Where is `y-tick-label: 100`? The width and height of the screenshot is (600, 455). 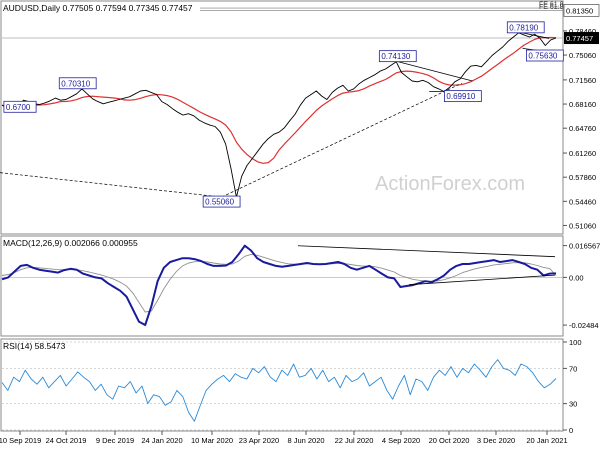
y-tick-label: 100 is located at coordinates (575, 342).